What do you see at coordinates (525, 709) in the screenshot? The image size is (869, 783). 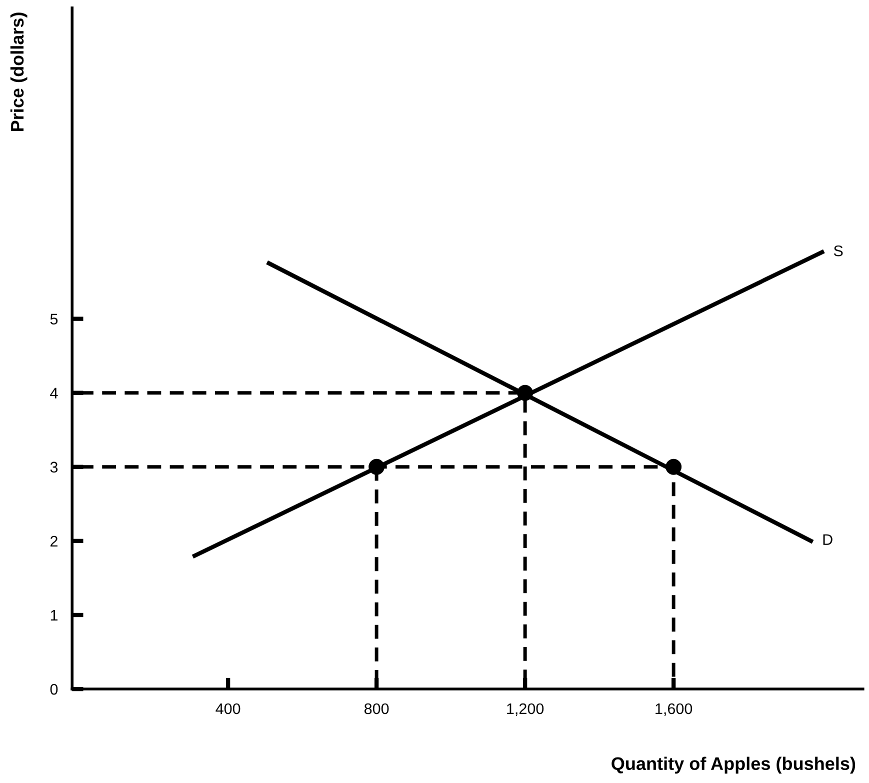 I see `x-tick-label: 1,200` at bounding box center [525, 709].